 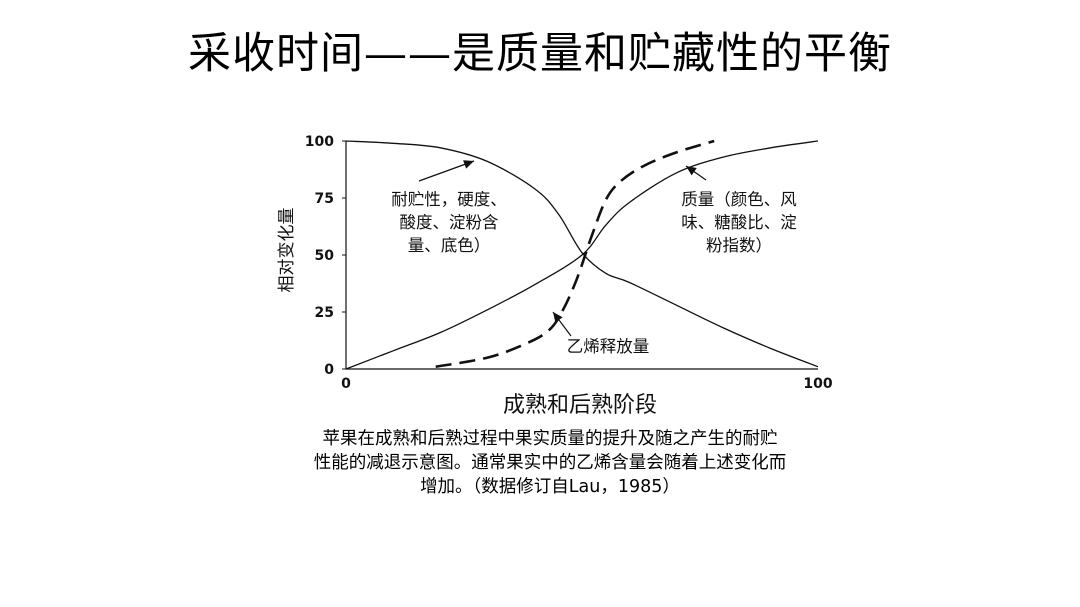 What do you see at coordinates (346, 384) in the screenshot?
I see `x-tick-label: 0` at bounding box center [346, 384].